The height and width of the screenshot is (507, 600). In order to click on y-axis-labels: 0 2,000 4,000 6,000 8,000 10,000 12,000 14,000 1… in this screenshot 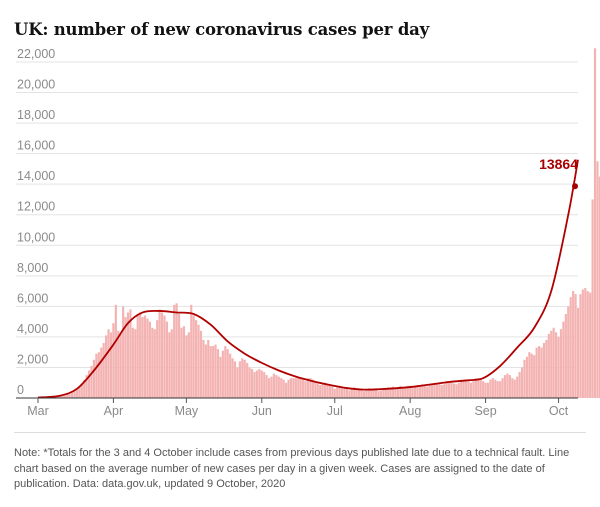, I will do `click(36, 222)`.